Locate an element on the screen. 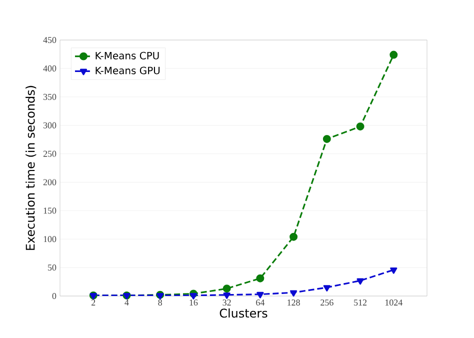 The height and width of the screenshot is (338, 474). y-tick-label: 150 is located at coordinates (50, 211).